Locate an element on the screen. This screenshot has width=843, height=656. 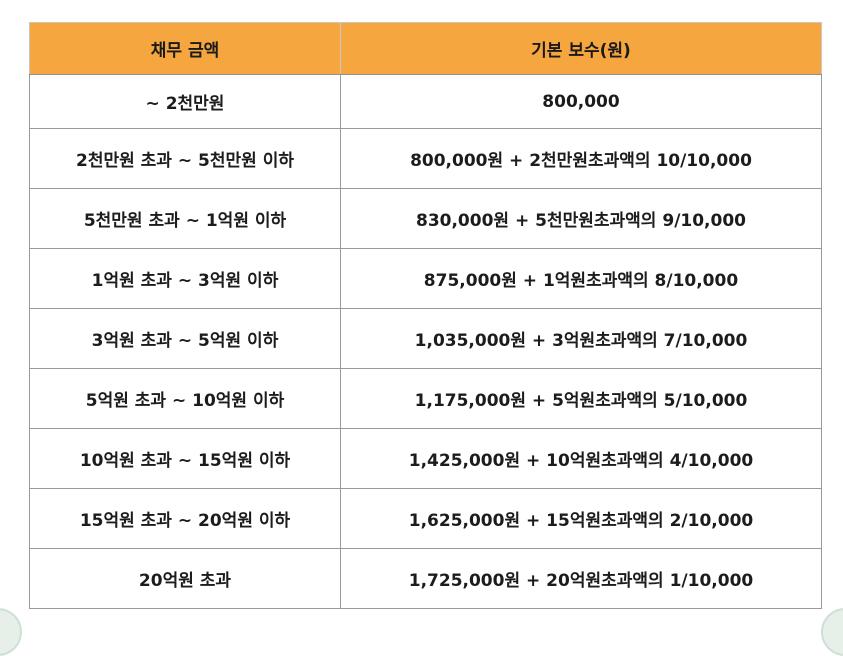
base-fee-cell: 800,000원 + 2천만원초과액의 10/10,000 is located at coordinates (581, 158).